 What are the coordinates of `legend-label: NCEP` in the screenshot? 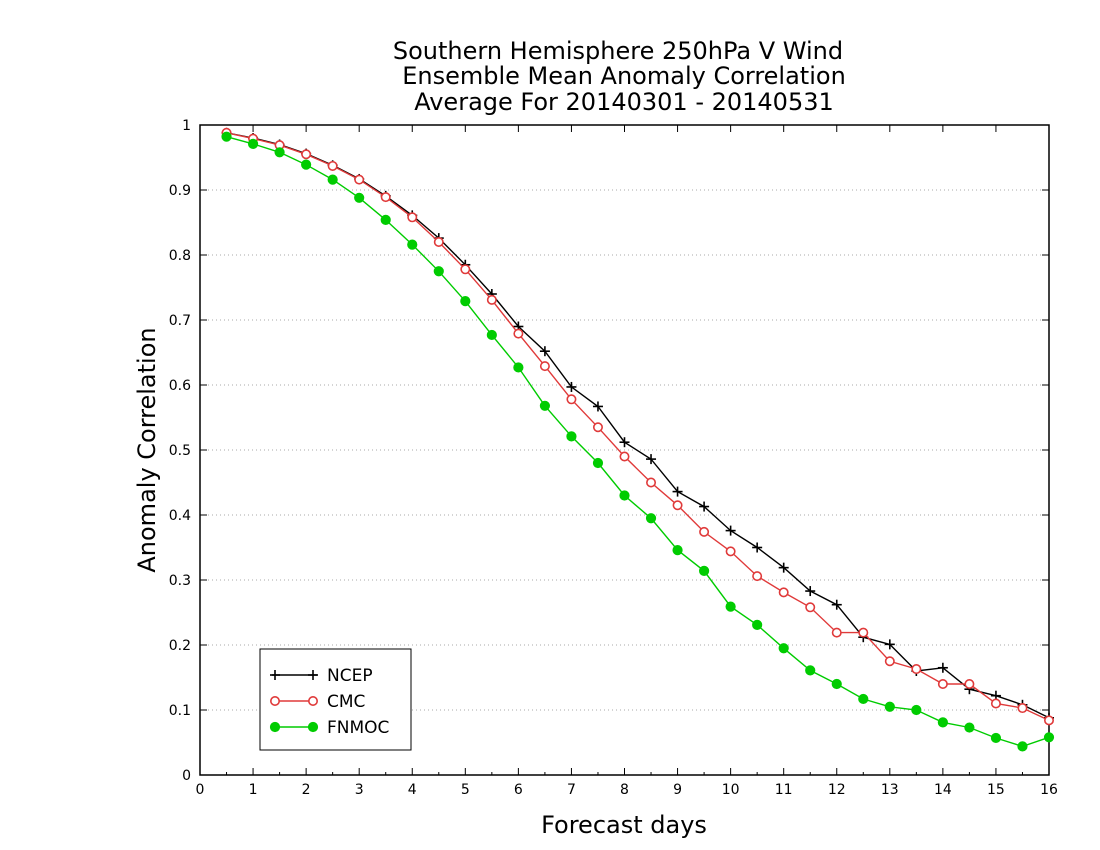 It's located at (350, 676).